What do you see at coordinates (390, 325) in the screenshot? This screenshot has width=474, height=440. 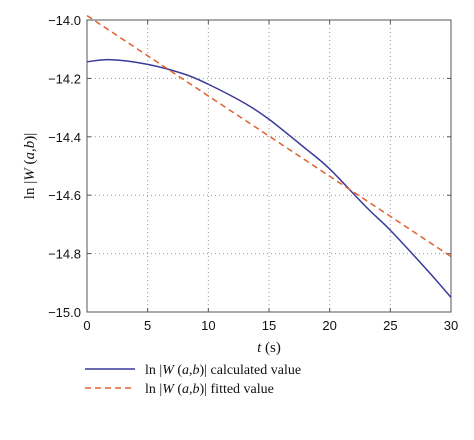 I see `x-tick-label: 25` at bounding box center [390, 325].